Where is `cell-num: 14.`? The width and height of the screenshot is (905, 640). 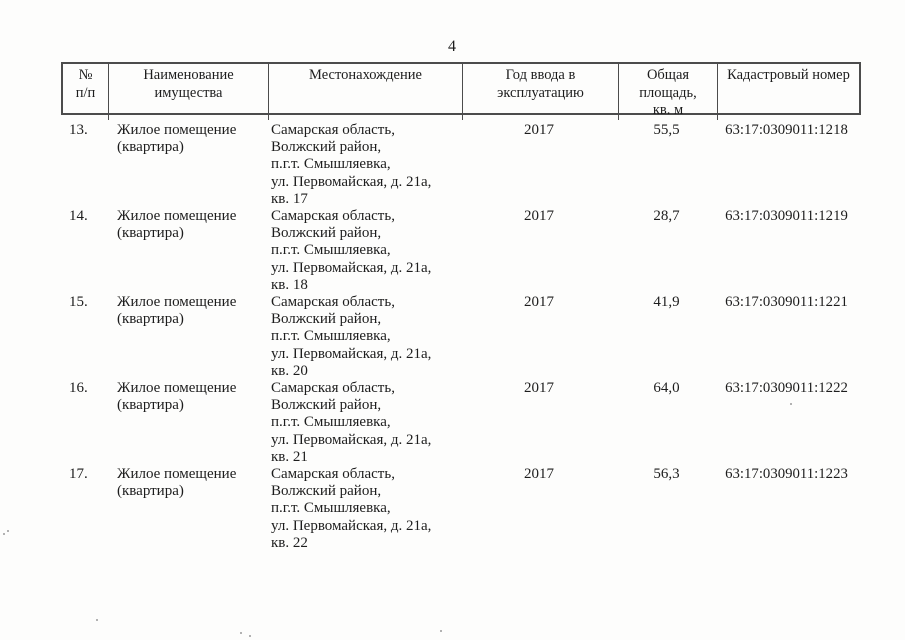 cell-num: 14. is located at coordinates (78, 216).